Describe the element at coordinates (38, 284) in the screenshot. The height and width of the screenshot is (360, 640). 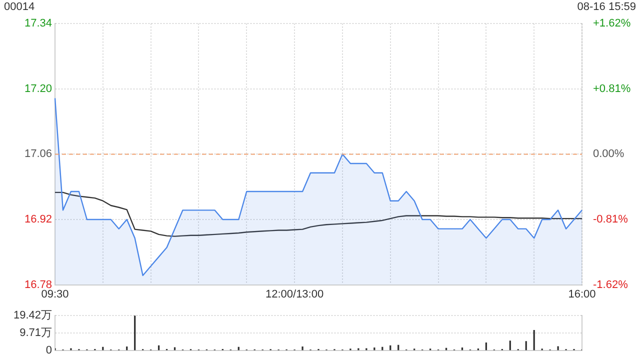
I see `y-tick-label: 16.78` at that location.